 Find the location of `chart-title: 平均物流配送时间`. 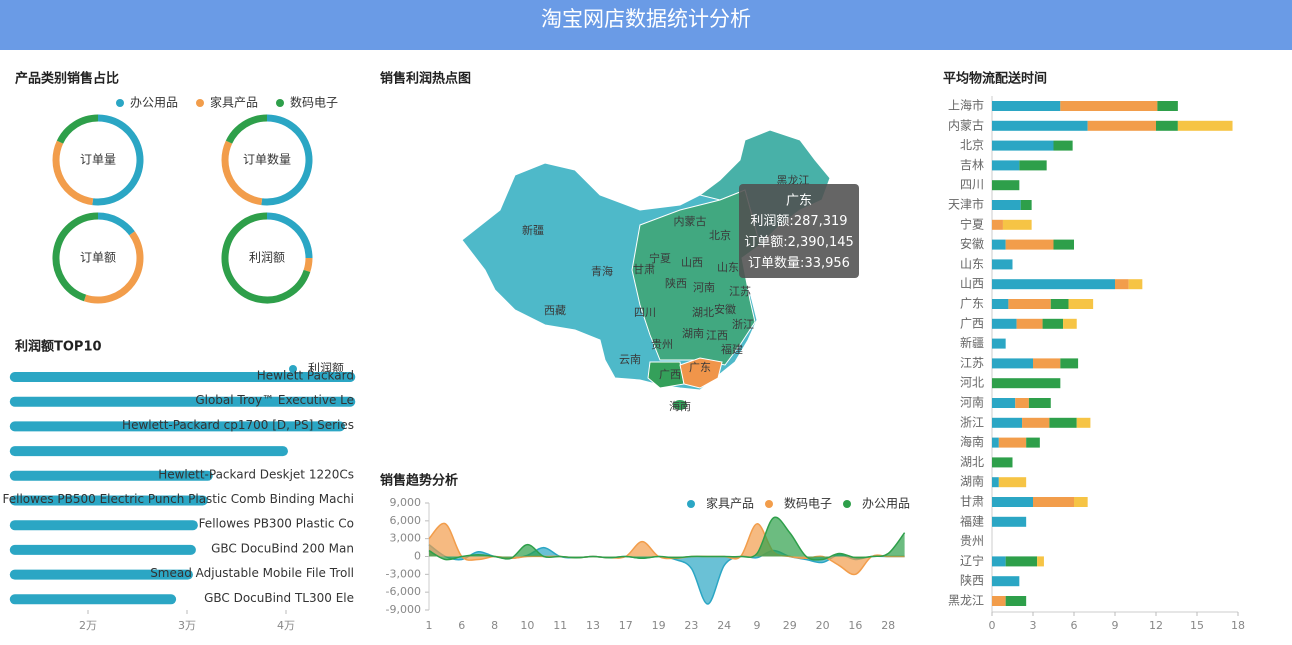

chart-title: 平均物流配送时间 is located at coordinates (995, 79).